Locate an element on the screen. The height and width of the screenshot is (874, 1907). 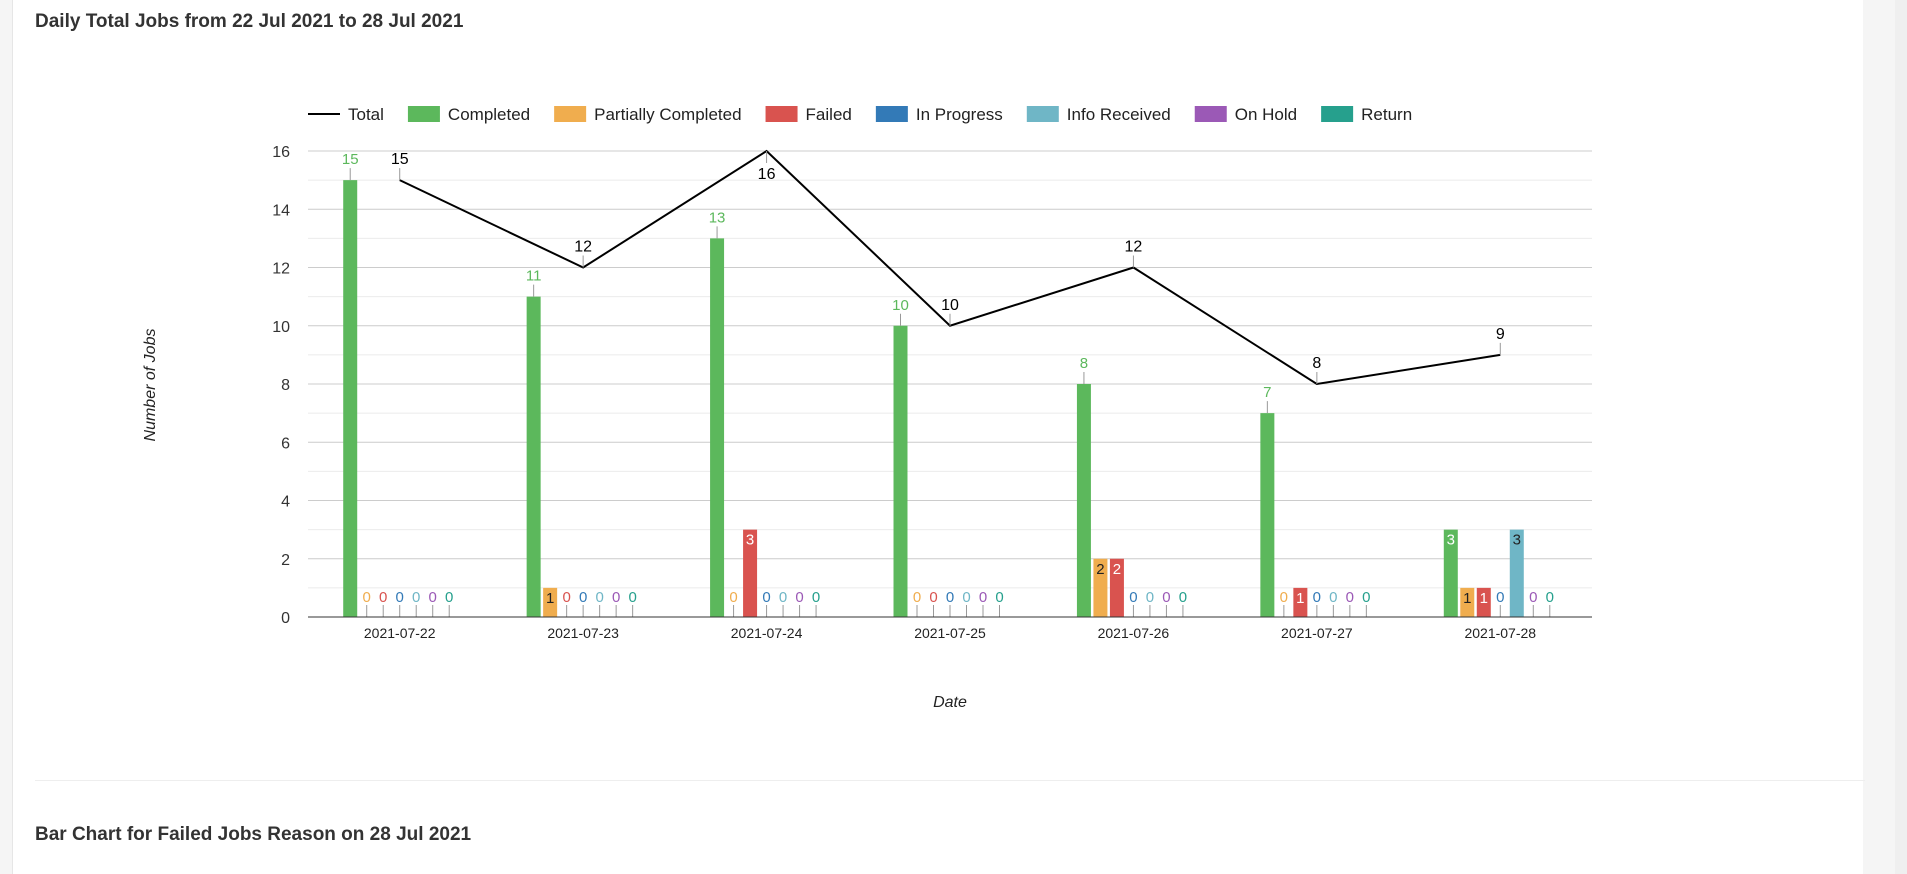
bar-label-completed: 3 is located at coordinates (1451, 540).